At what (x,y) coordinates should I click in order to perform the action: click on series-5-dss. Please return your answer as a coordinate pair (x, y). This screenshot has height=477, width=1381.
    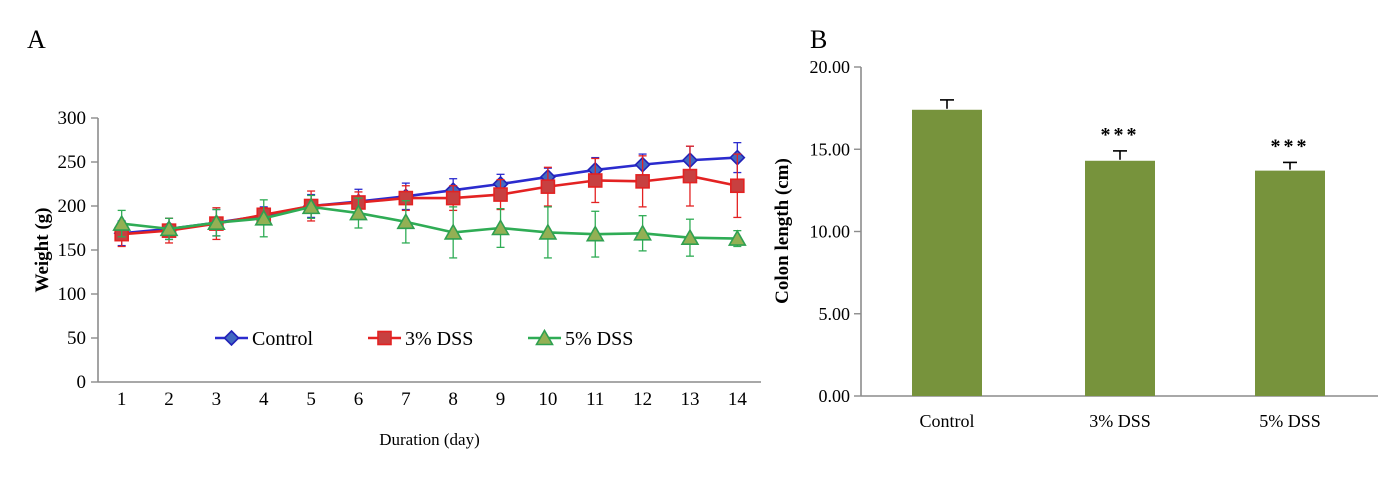
    Looking at the image, I should click on (429, 226).